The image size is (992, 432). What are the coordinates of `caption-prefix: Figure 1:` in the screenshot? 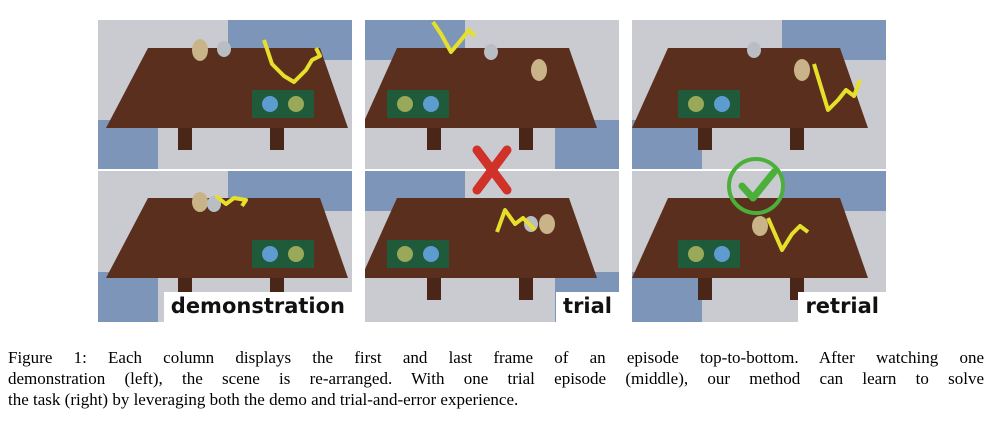 It's located at (47, 357).